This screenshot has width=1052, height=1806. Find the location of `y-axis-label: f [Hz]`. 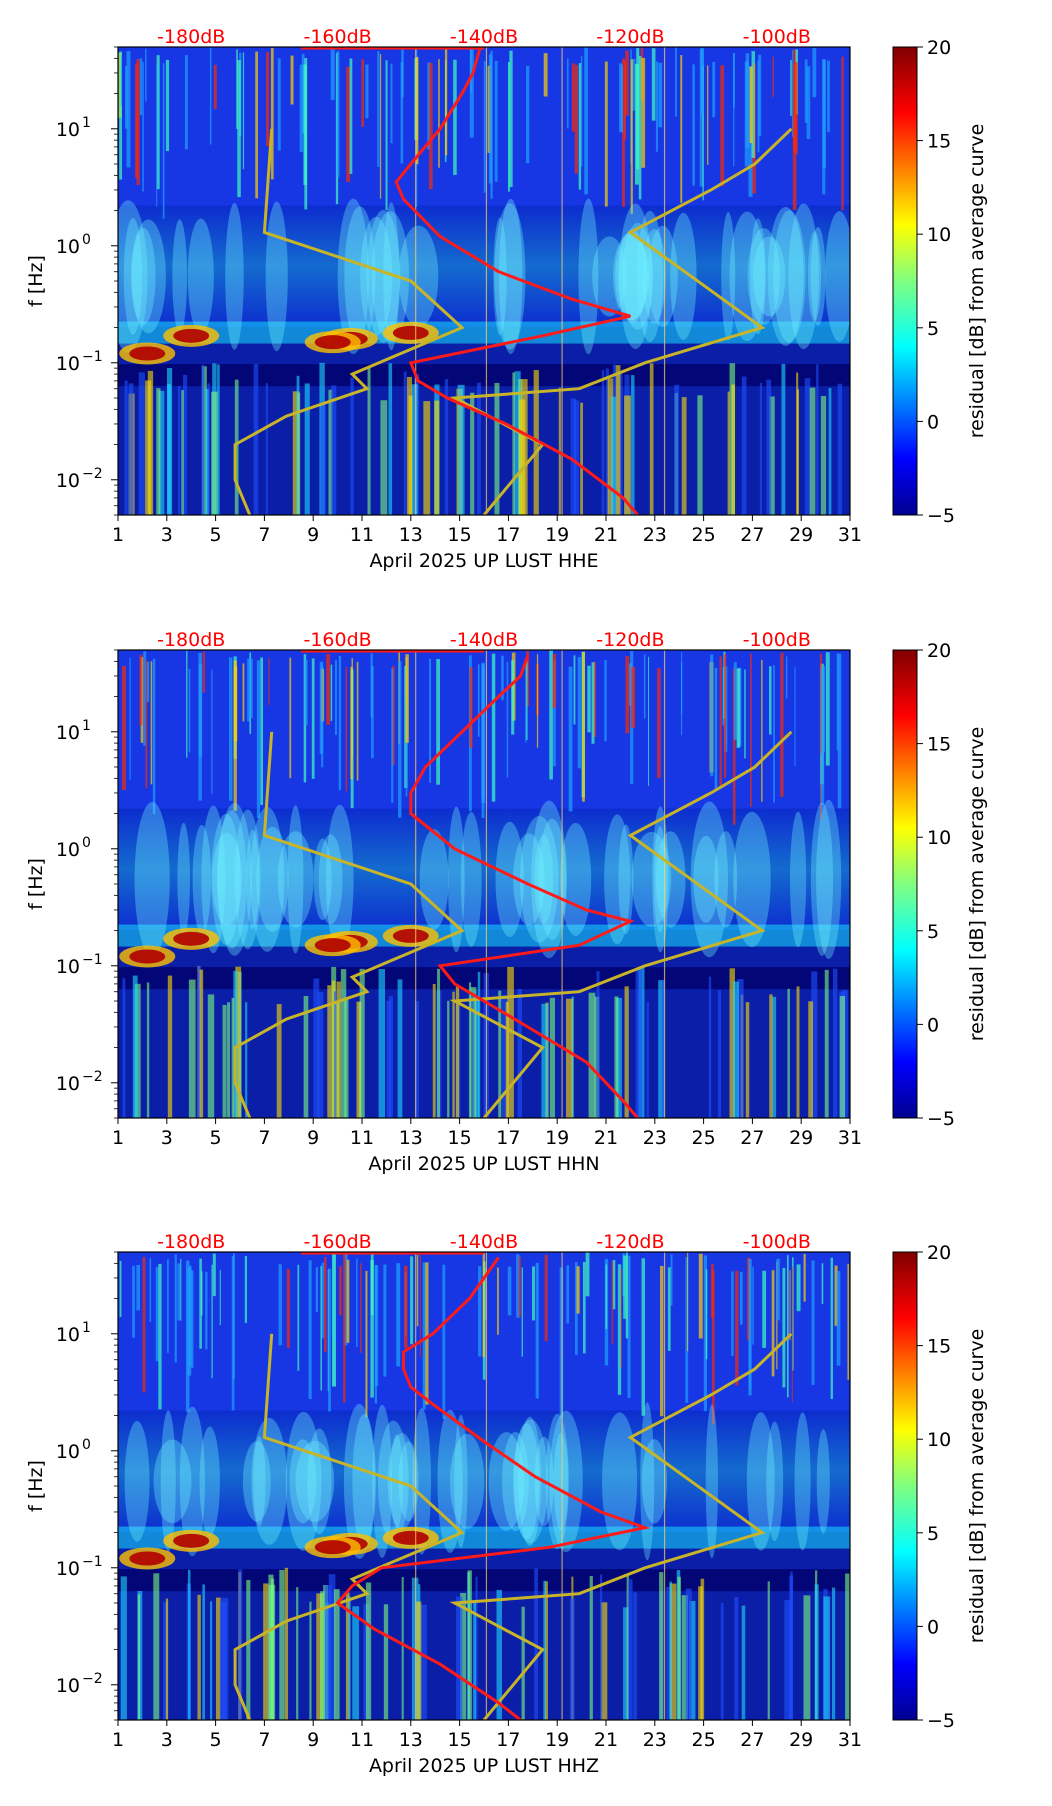

y-axis-label: f [Hz] is located at coordinates (36, 1486).